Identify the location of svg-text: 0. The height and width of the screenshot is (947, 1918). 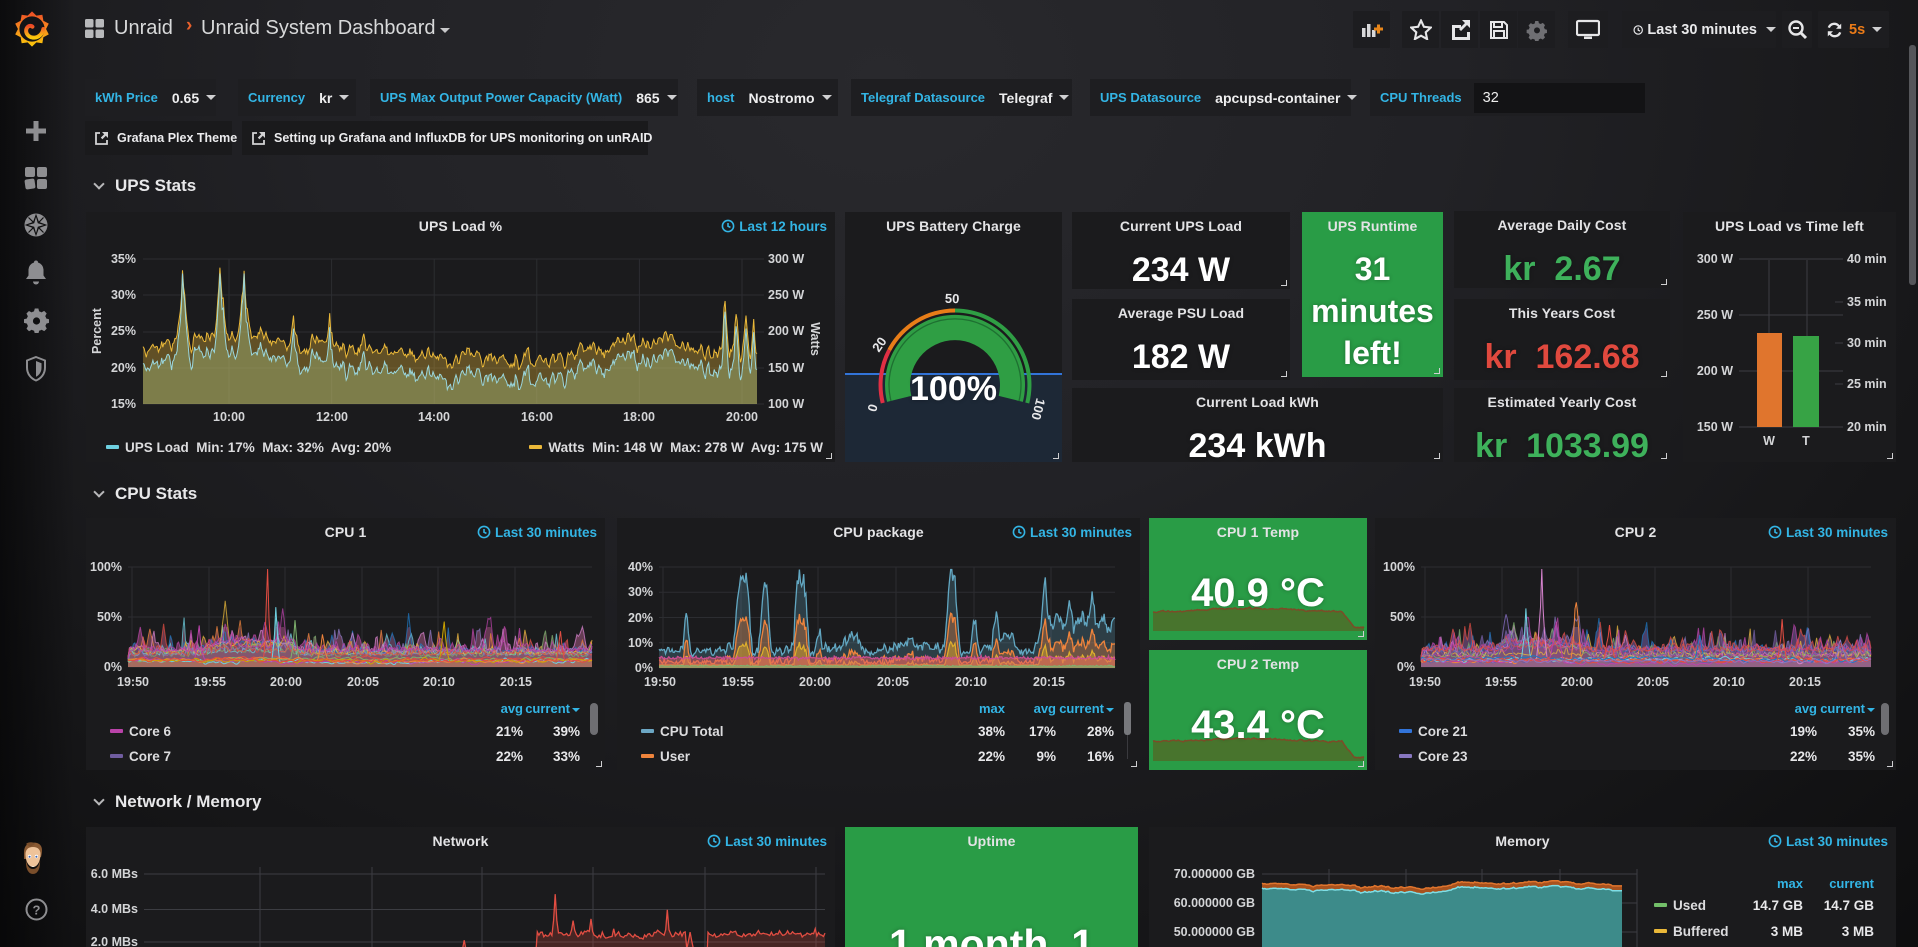
(872, 407).